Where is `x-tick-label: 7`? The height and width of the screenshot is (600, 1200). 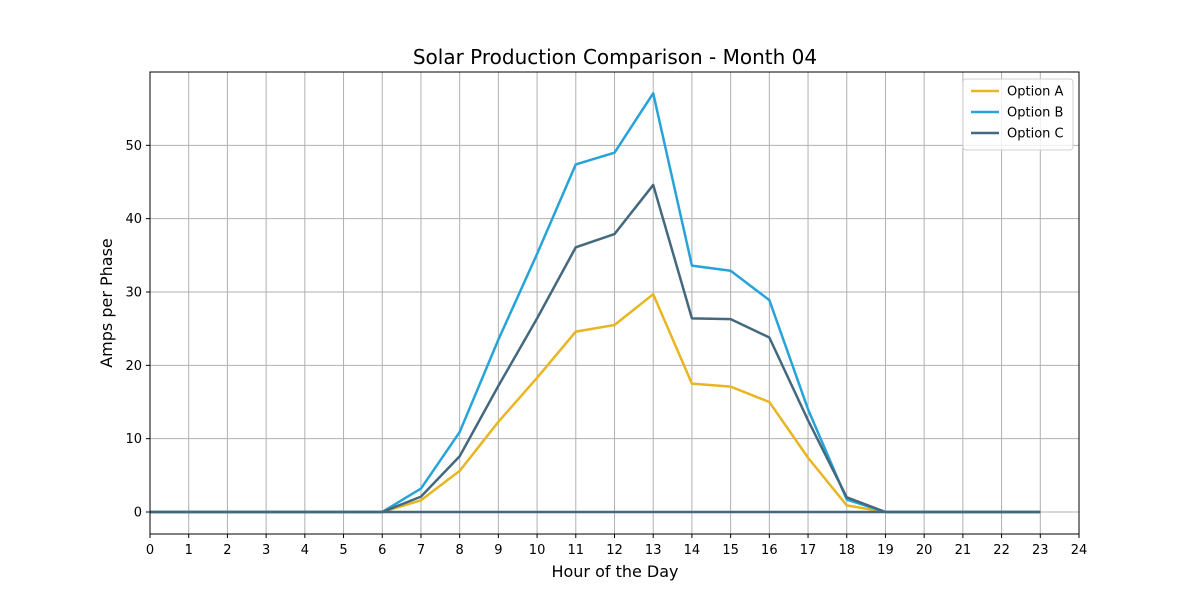
x-tick-label: 7 is located at coordinates (421, 550).